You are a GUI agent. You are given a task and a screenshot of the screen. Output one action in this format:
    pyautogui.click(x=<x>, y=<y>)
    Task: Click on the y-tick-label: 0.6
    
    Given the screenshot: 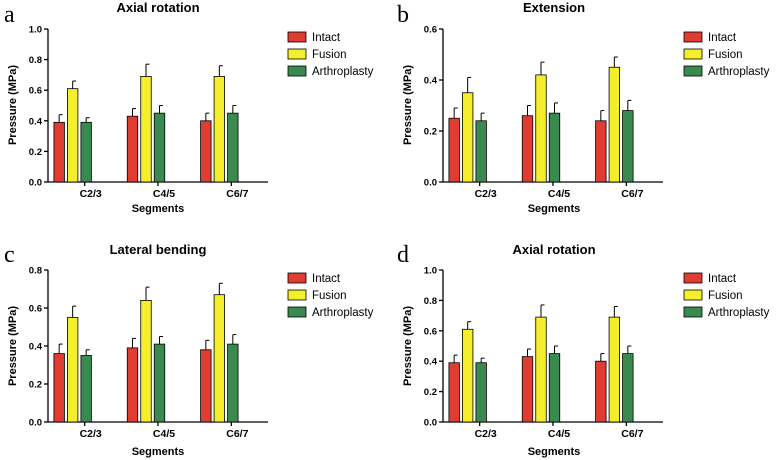 What is the action you would take?
    pyautogui.click(x=35, y=309)
    